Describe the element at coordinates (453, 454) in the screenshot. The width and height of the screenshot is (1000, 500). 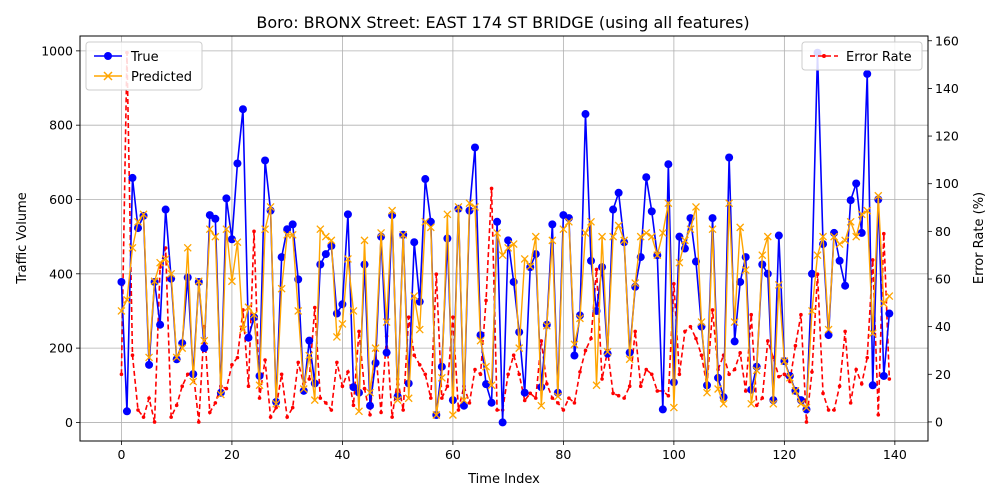
I see `x-tick-label: 60` at that location.